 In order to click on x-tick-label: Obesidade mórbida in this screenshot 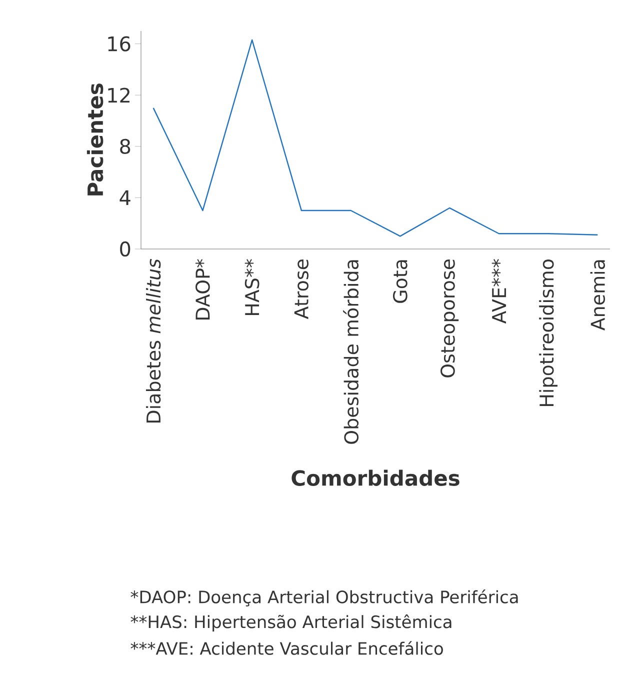, I will do `click(351, 352)`.